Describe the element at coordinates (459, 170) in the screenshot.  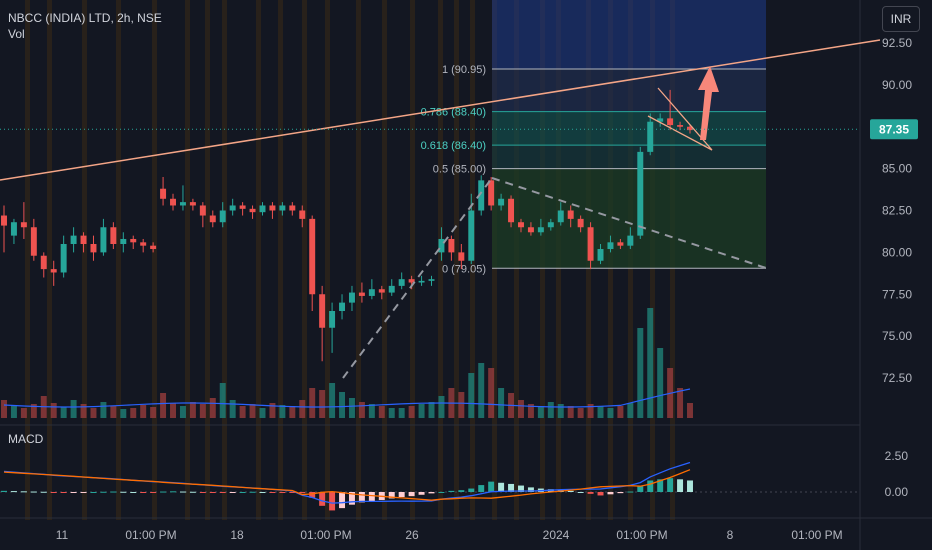
I see `fib-level-label: 0.5 (85.00)` at that location.